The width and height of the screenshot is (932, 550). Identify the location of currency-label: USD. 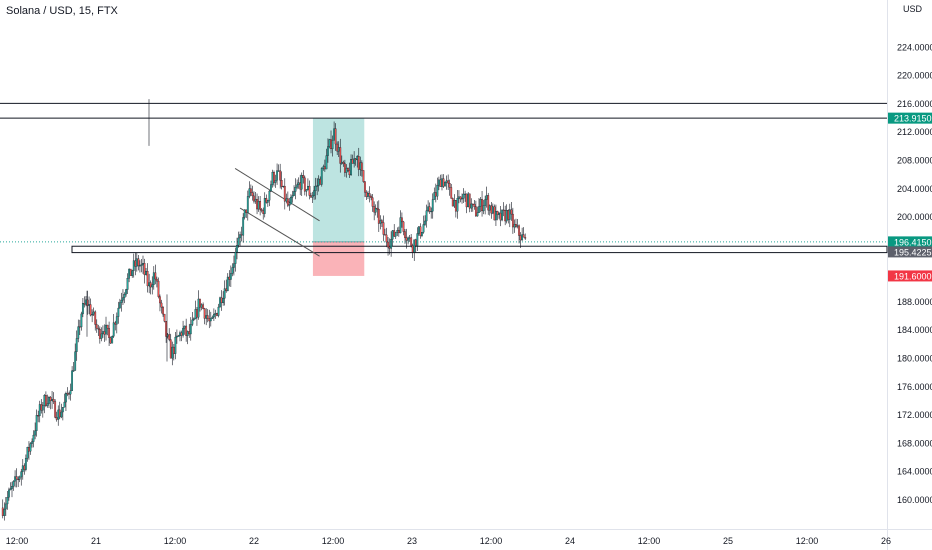
(913, 9).